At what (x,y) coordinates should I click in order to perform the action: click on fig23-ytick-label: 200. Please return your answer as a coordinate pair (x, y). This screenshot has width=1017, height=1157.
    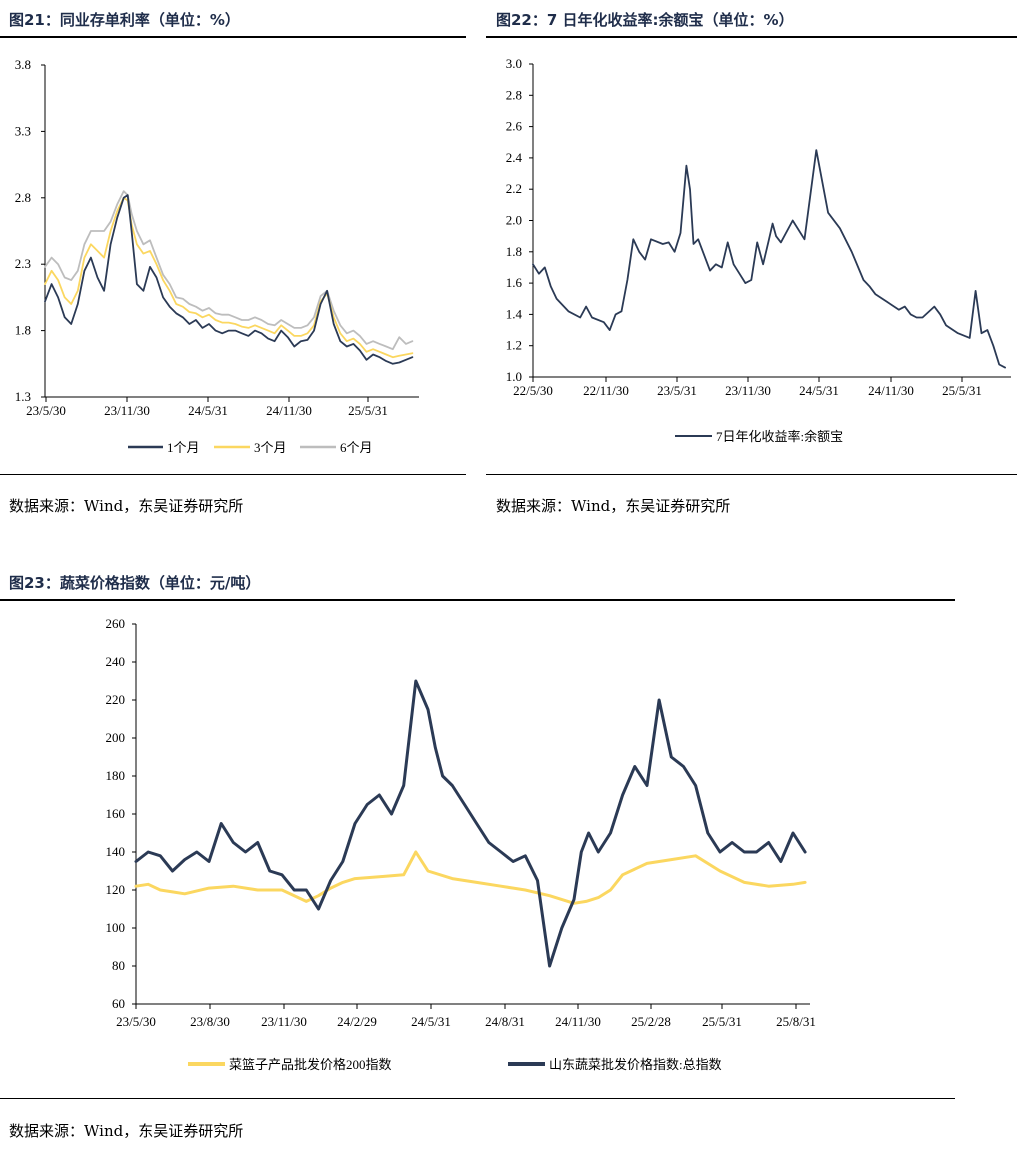
    Looking at the image, I should click on (116, 737).